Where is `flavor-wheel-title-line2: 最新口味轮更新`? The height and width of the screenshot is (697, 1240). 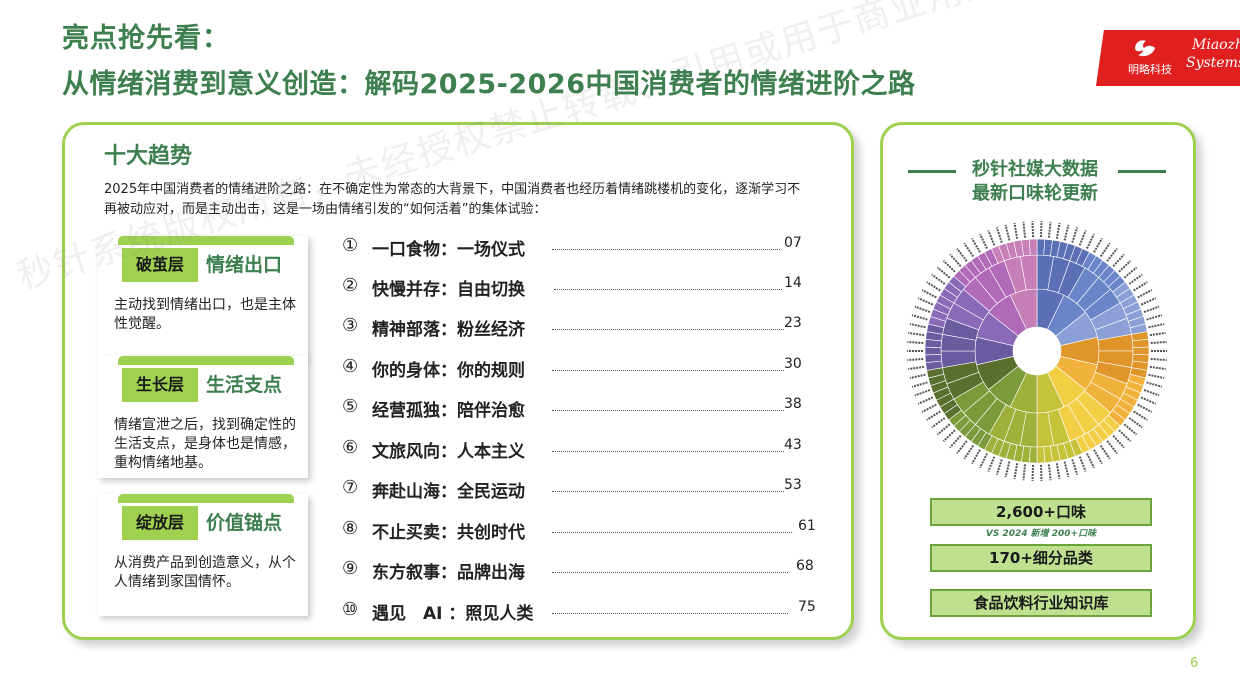
flavor-wheel-title-line2: 最新口味轮更新 is located at coordinates (1035, 193).